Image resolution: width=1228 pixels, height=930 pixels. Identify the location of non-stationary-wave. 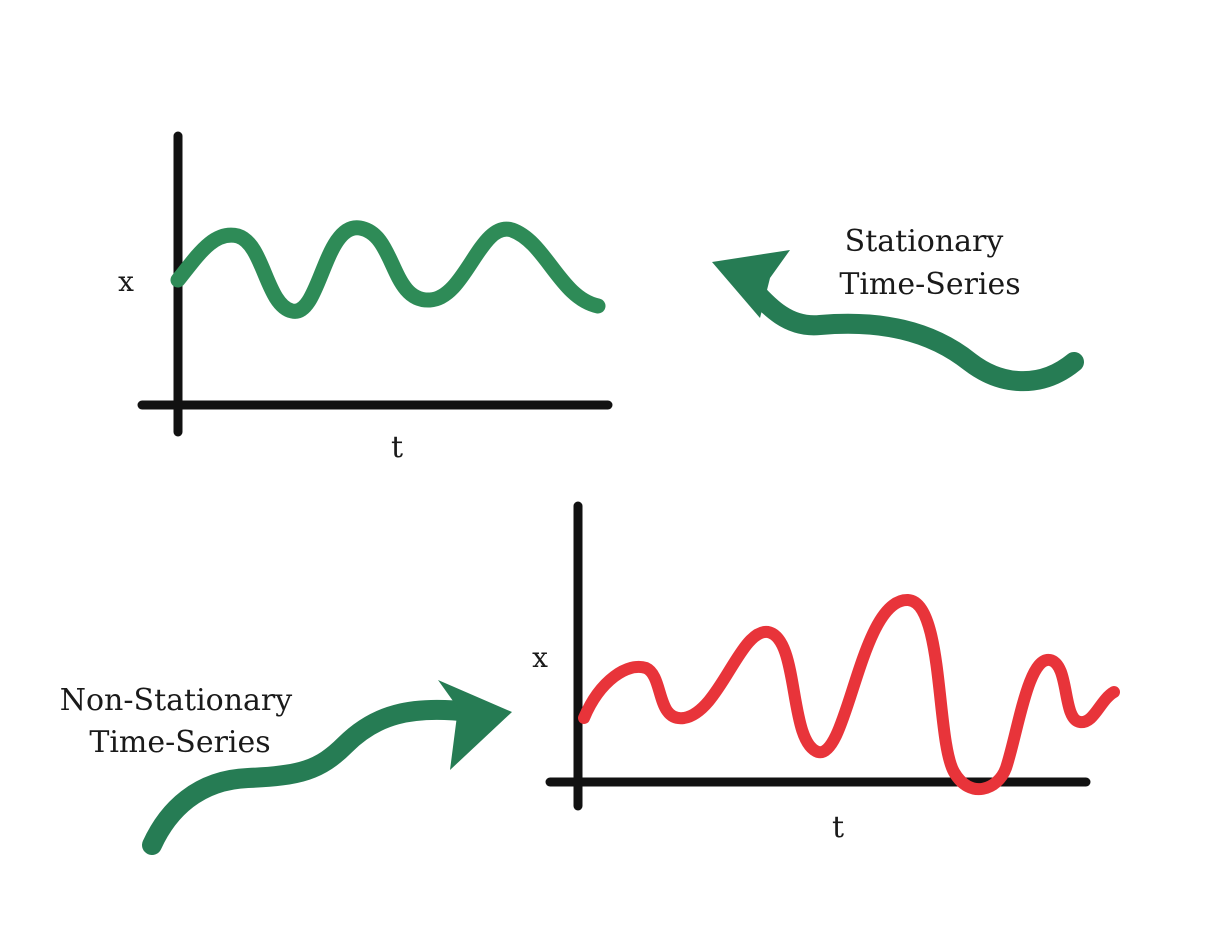
(849, 694).